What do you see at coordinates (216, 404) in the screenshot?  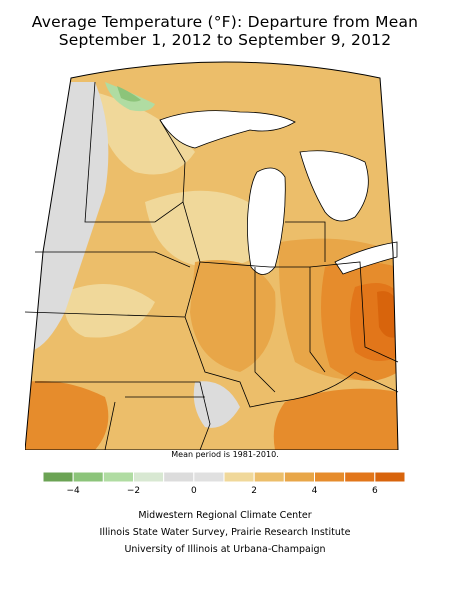 I see `zone-near-zero-south` at bounding box center [216, 404].